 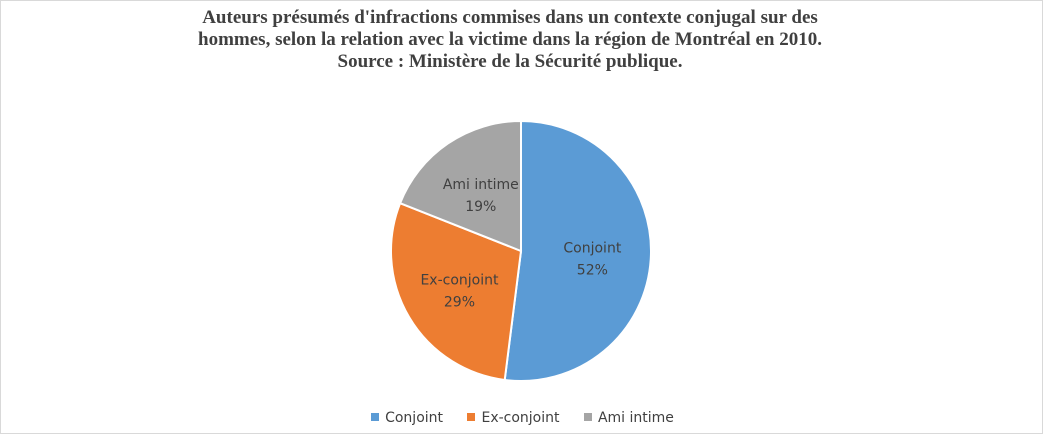 I want to click on legend-item-ami-intime: Ami intime, so click(x=628, y=418).